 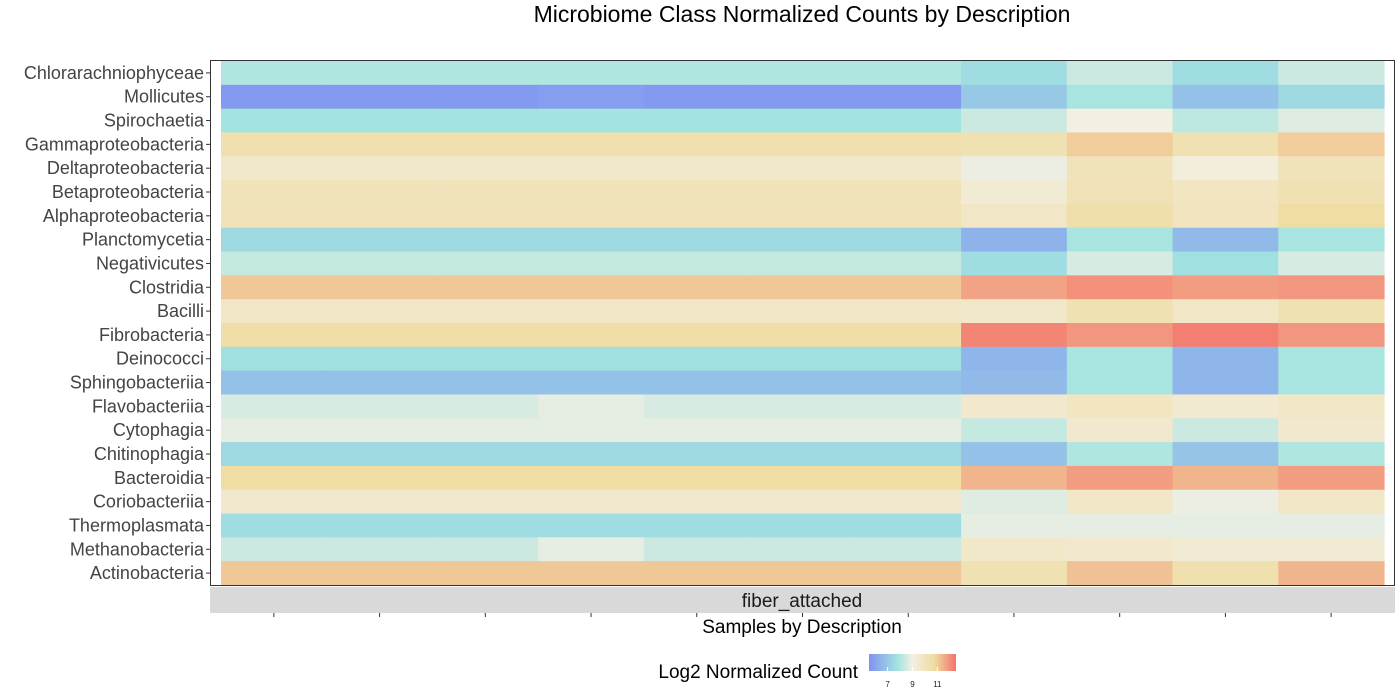 I want to click on legend-ticks: 7 9 11, so click(x=913, y=678).